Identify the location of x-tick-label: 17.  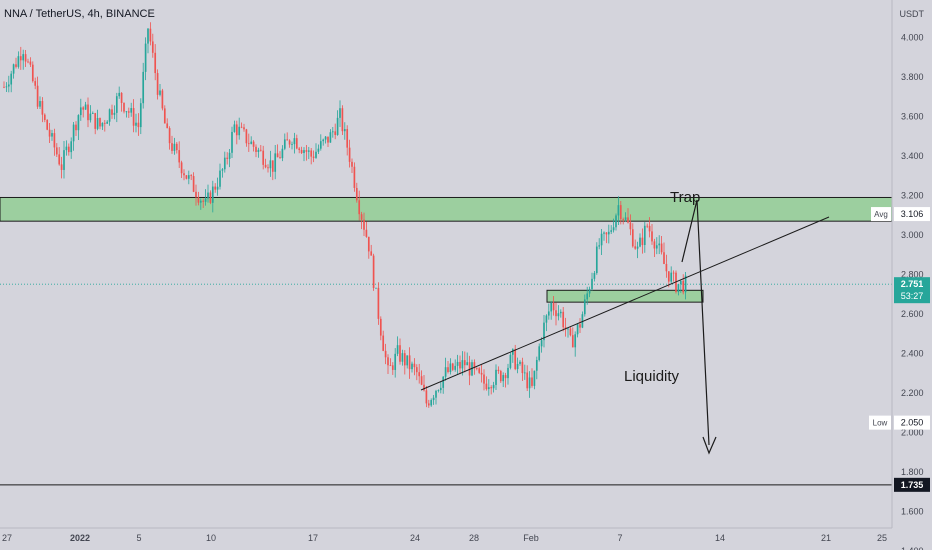
(313, 538).